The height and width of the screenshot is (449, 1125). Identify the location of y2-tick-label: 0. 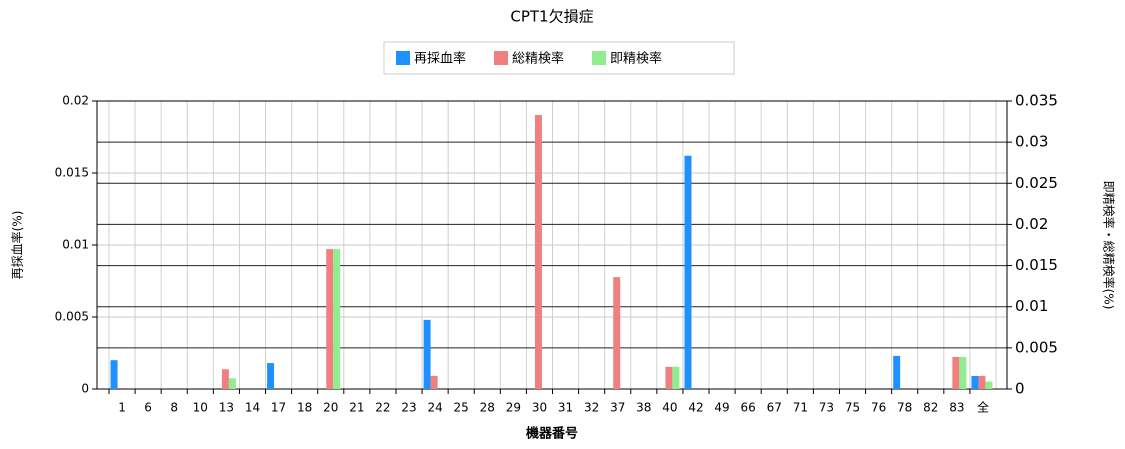
(1020, 389).